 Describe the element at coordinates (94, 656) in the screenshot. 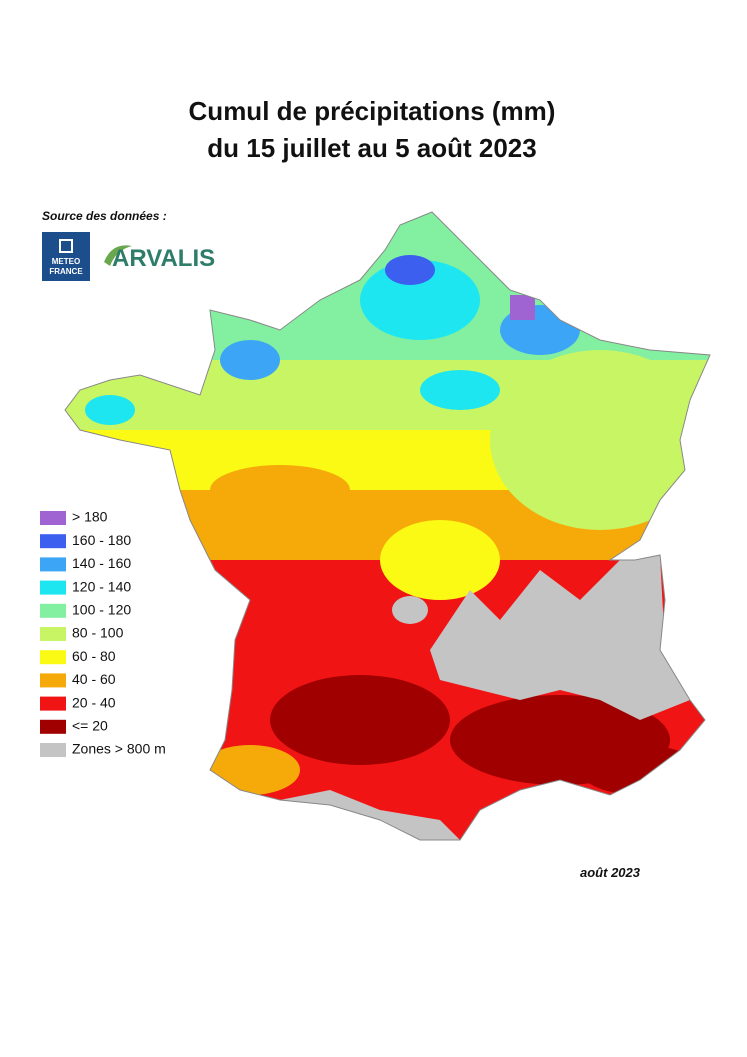

I see `legend-label: 60 - 80` at that location.